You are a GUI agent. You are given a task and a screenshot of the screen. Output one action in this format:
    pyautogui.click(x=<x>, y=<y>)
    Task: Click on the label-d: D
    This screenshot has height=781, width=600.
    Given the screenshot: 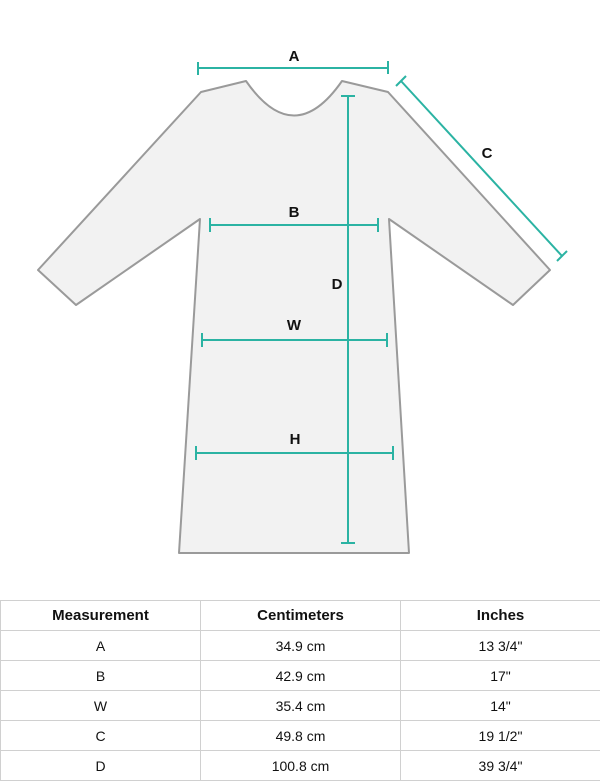 What is the action you would take?
    pyautogui.click(x=337, y=284)
    